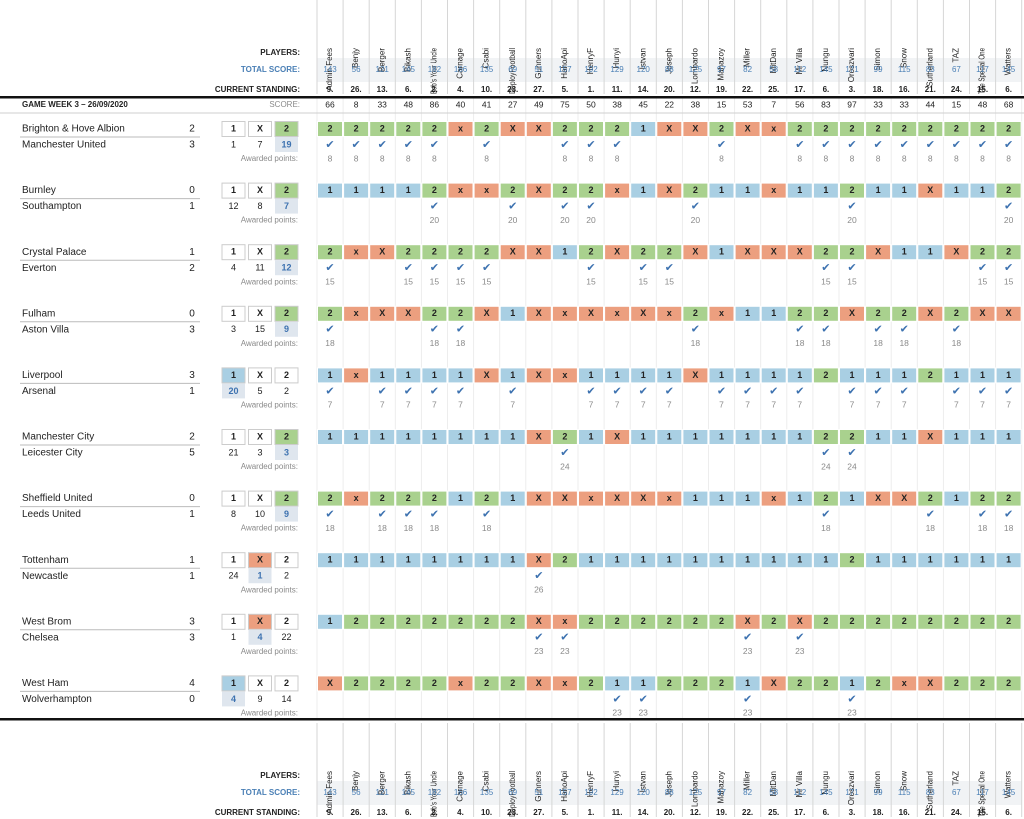 The height and width of the screenshot is (819, 1024). Describe the element at coordinates (982, 71) in the screenshot. I see `player-name: The Special One` at that location.